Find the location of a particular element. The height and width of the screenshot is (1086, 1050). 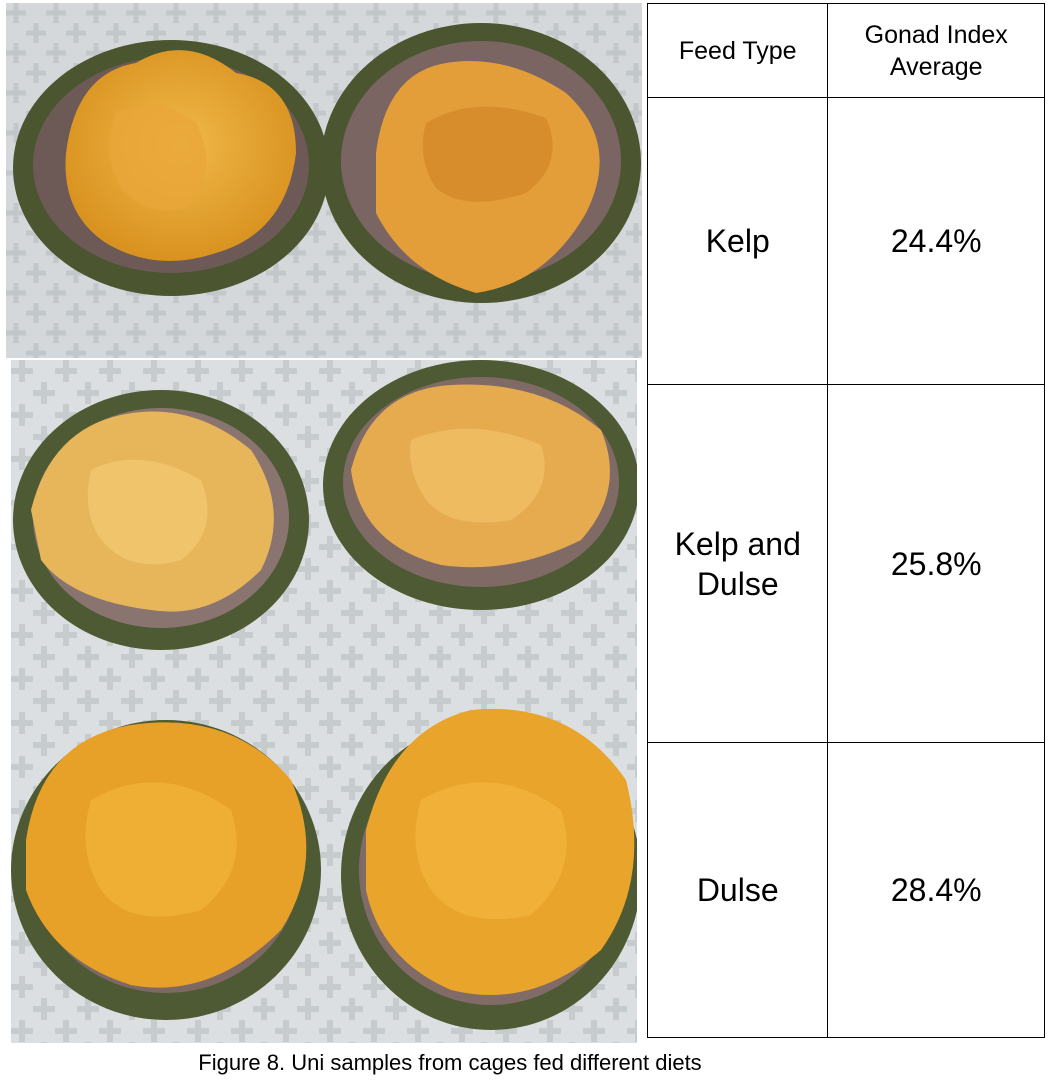

gonad-index-cell: 24.4% is located at coordinates (936, 241).